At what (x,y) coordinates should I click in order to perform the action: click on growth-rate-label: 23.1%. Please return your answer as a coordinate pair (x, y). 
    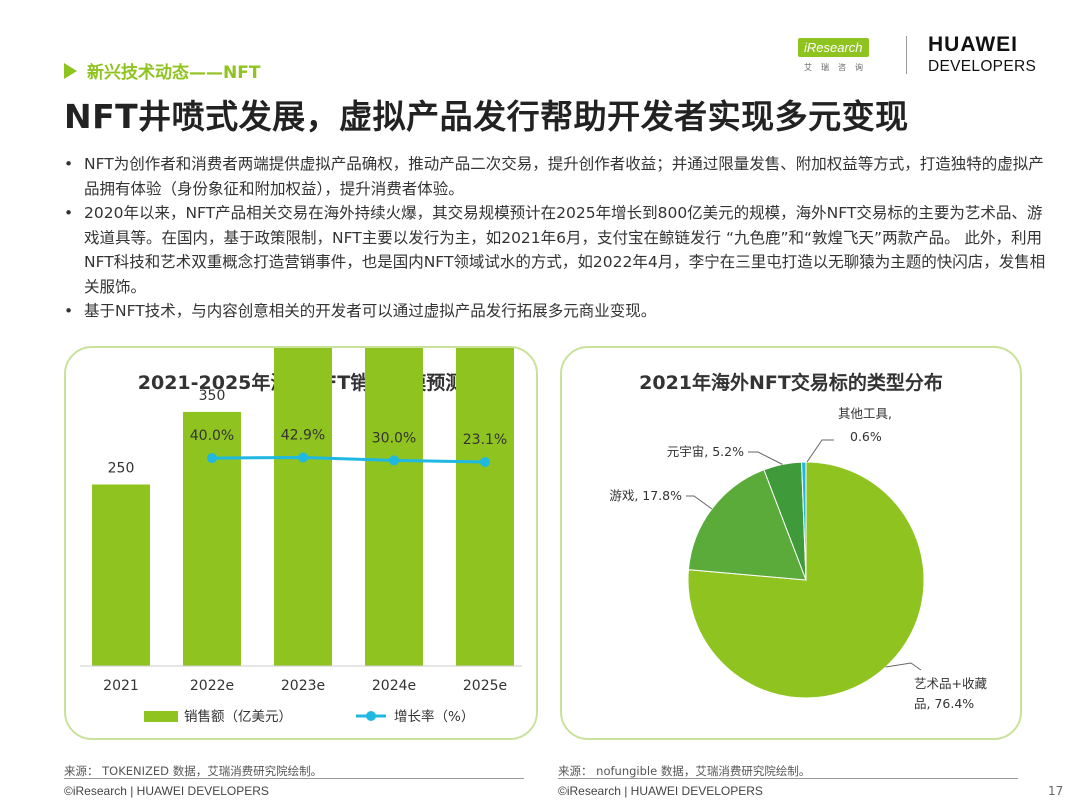
    Looking at the image, I should click on (485, 440).